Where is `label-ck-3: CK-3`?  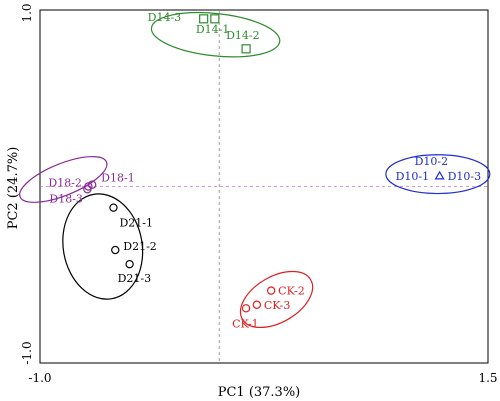
label-ck-3: CK-3 is located at coordinates (277, 305).